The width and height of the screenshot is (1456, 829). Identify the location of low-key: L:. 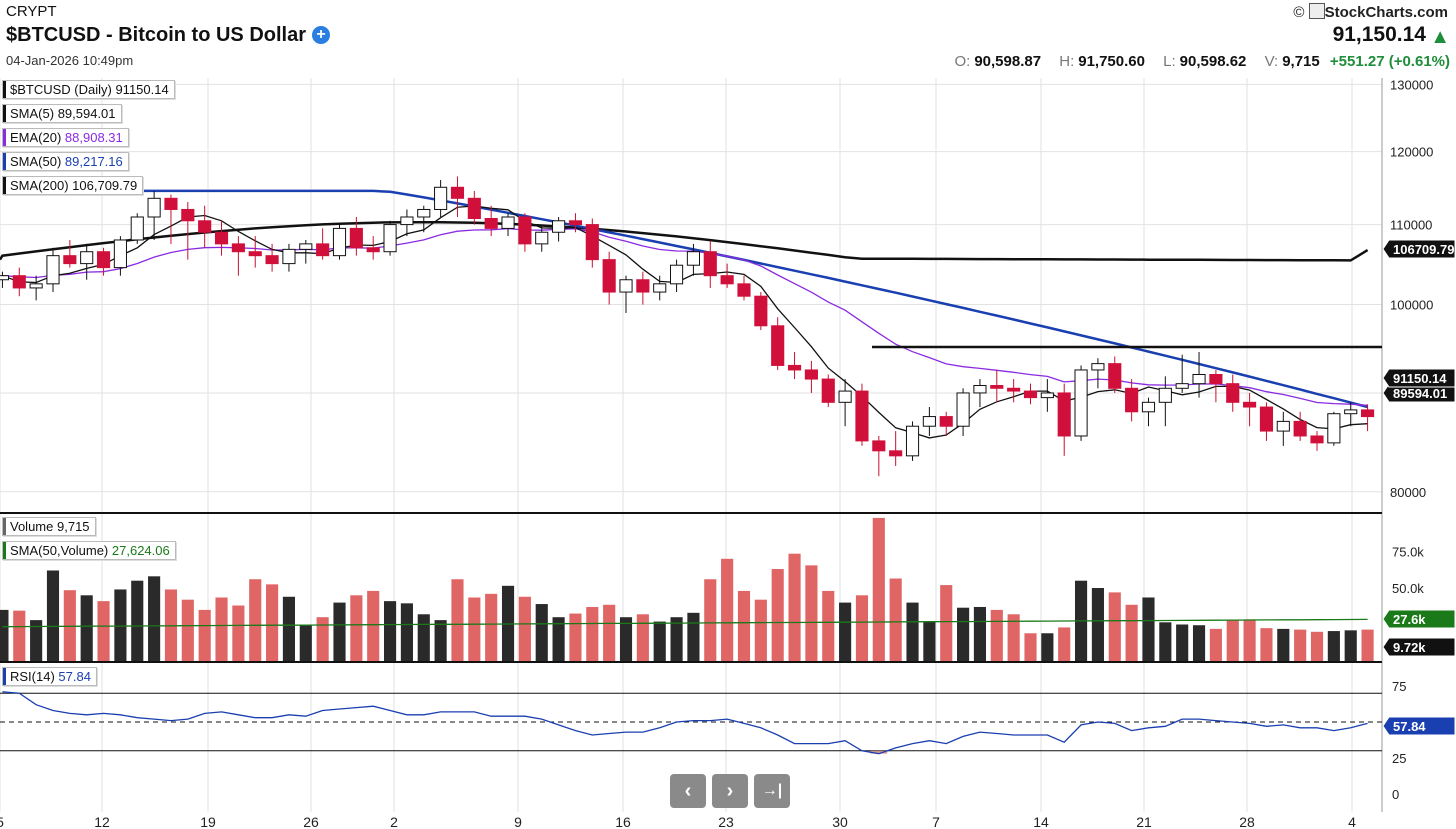
(1169, 61).